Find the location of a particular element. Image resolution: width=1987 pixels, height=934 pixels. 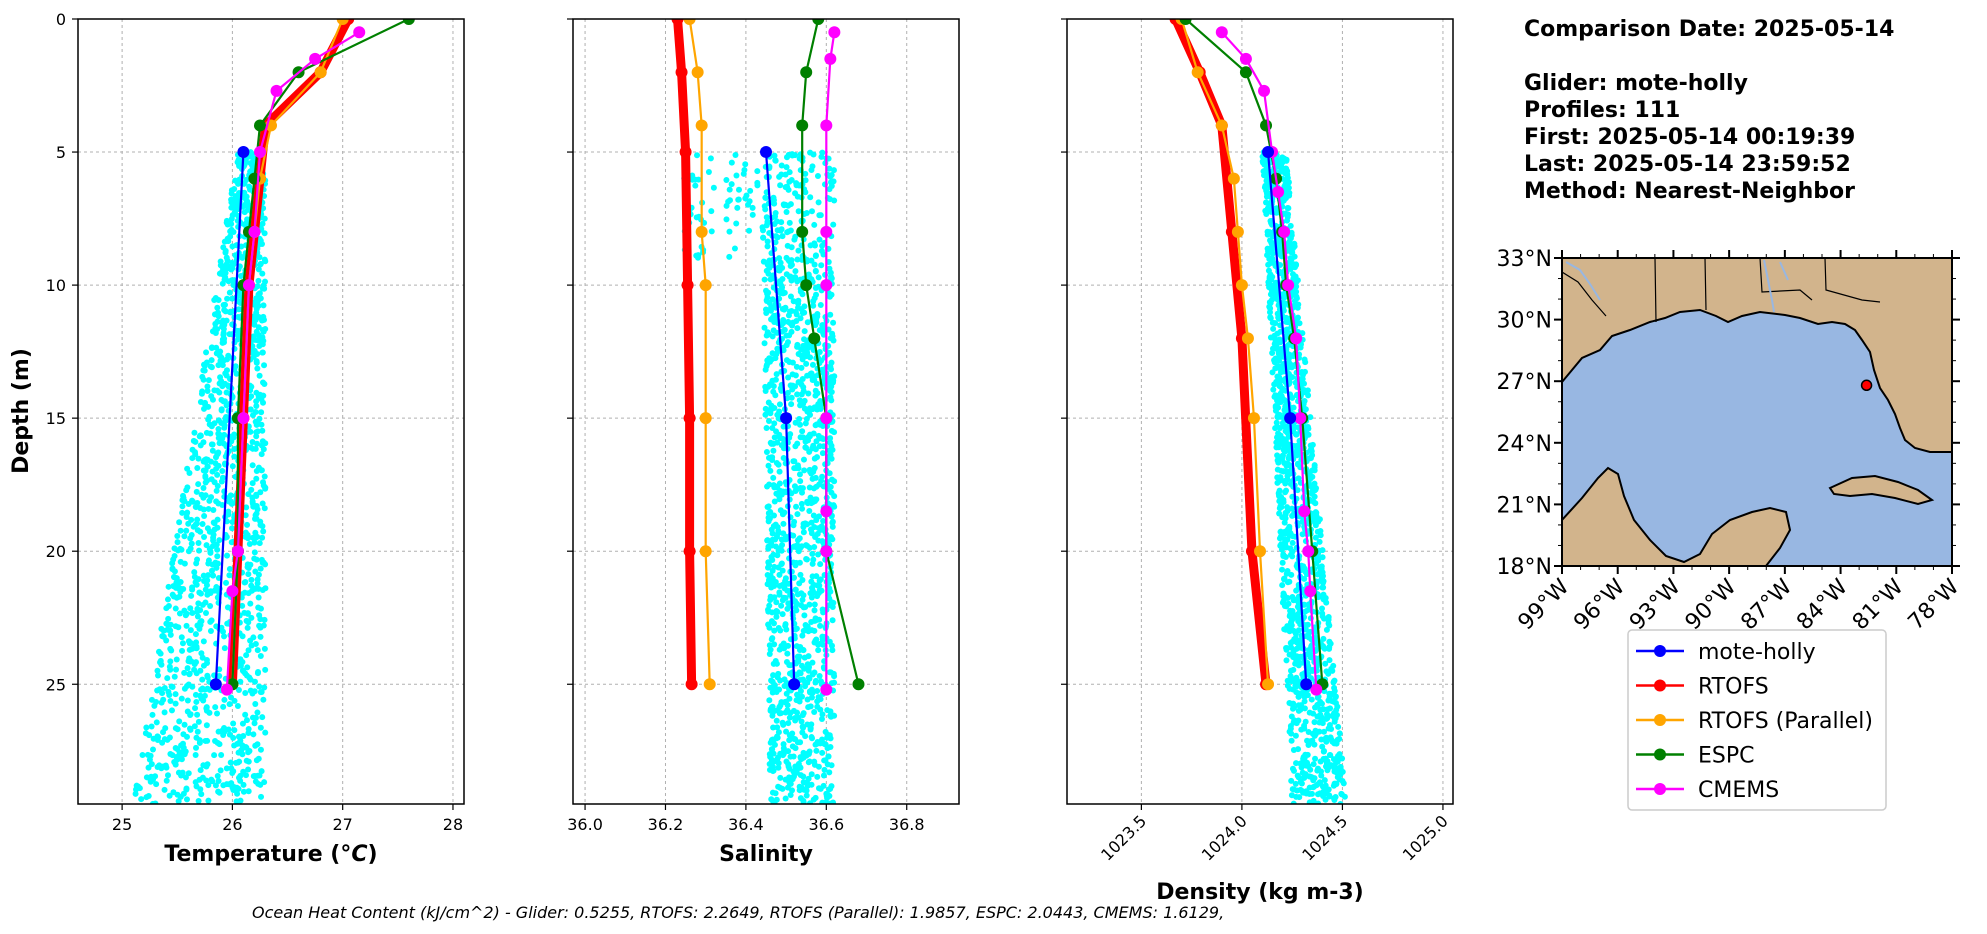

glider-raw-samples-sal is located at coordinates (759, 476).